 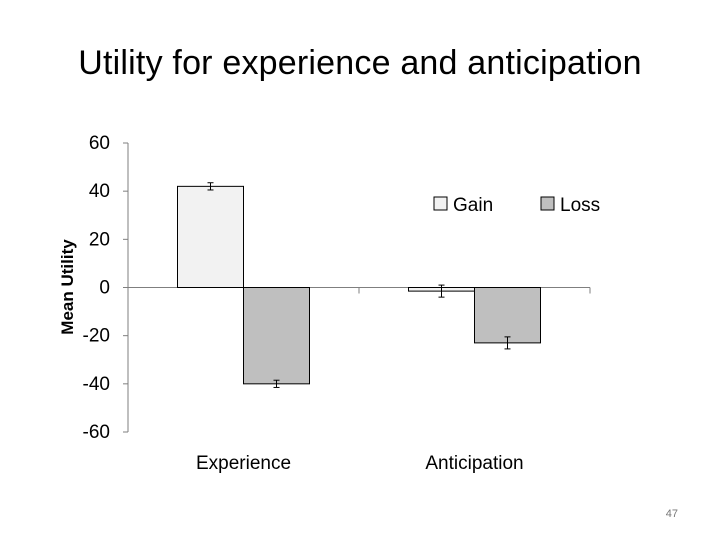 I want to click on bar-gain-experience, so click(x=210, y=237).